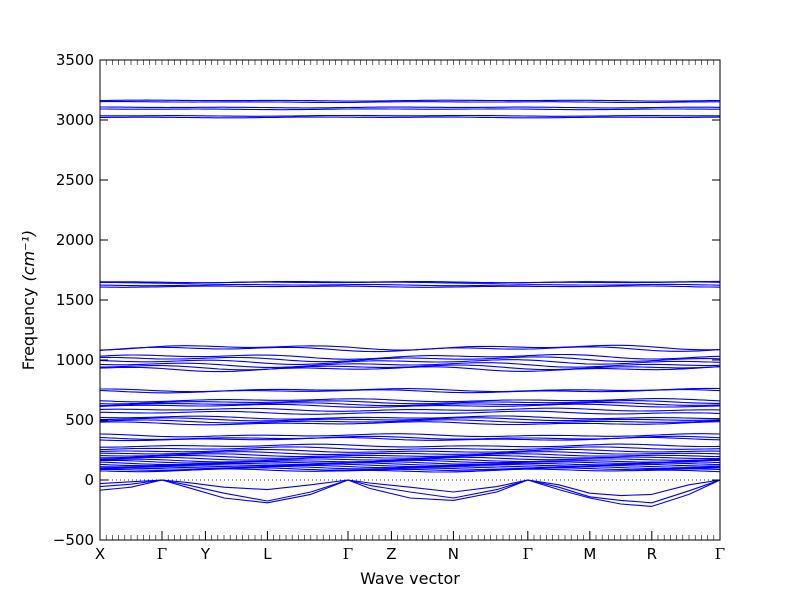 This screenshot has width=800, height=600. What do you see at coordinates (89, 480) in the screenshot?
I see `y-tick-label: 0` at bounding box center [89, 480].